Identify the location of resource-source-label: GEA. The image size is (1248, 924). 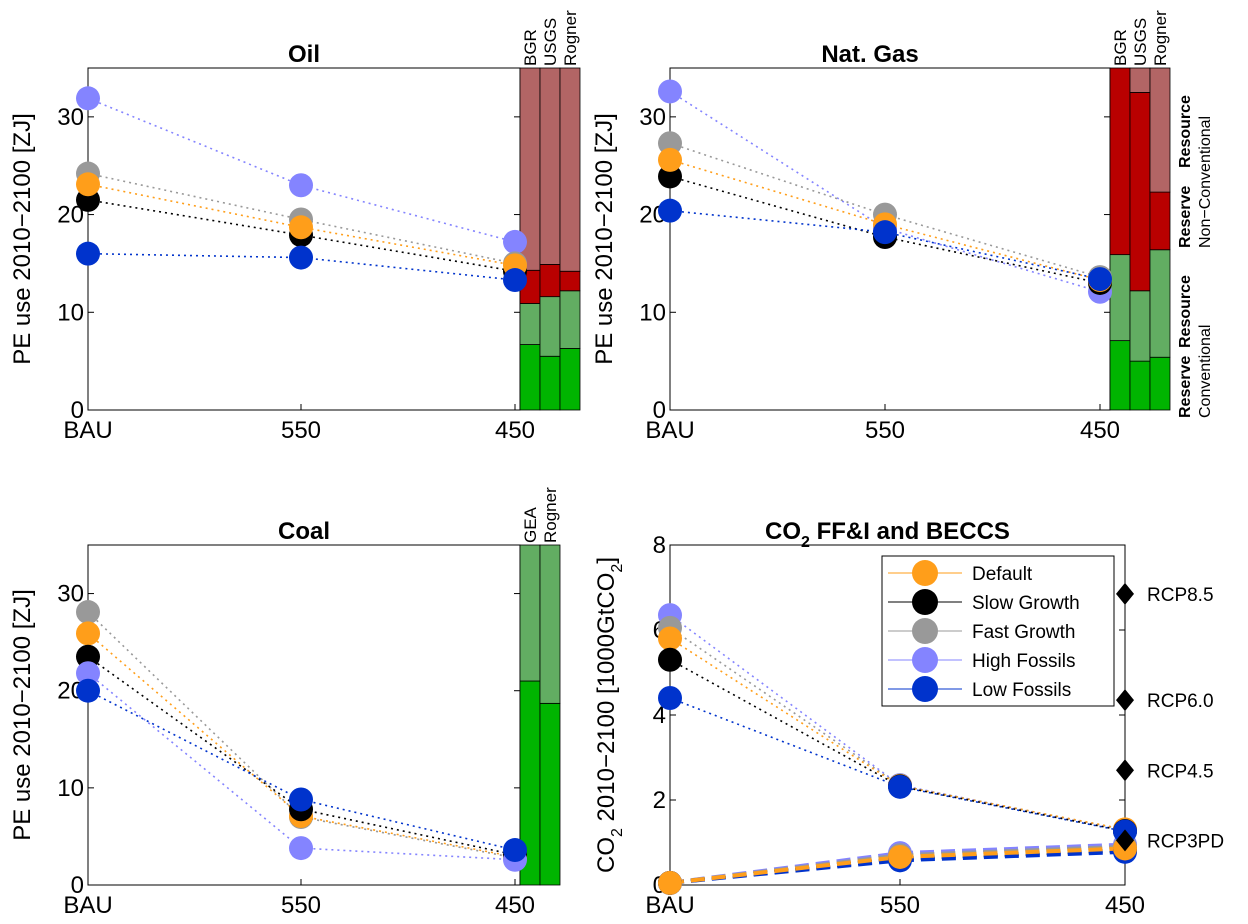
(530, 524).